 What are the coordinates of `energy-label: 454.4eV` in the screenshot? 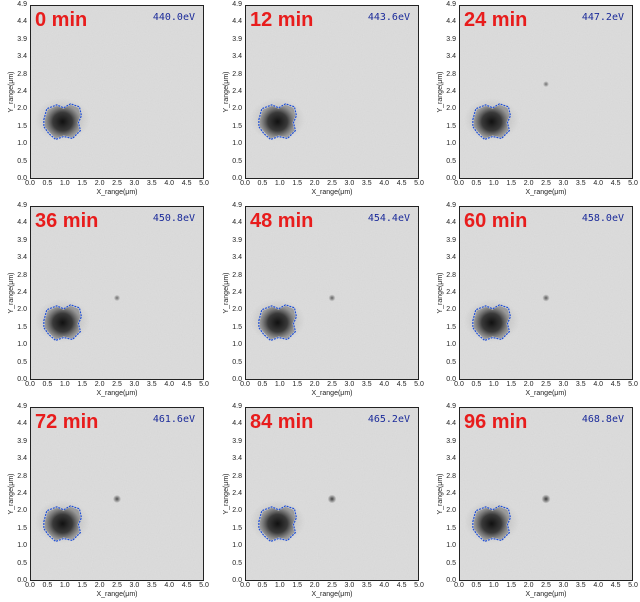 It's located at (388, 218).